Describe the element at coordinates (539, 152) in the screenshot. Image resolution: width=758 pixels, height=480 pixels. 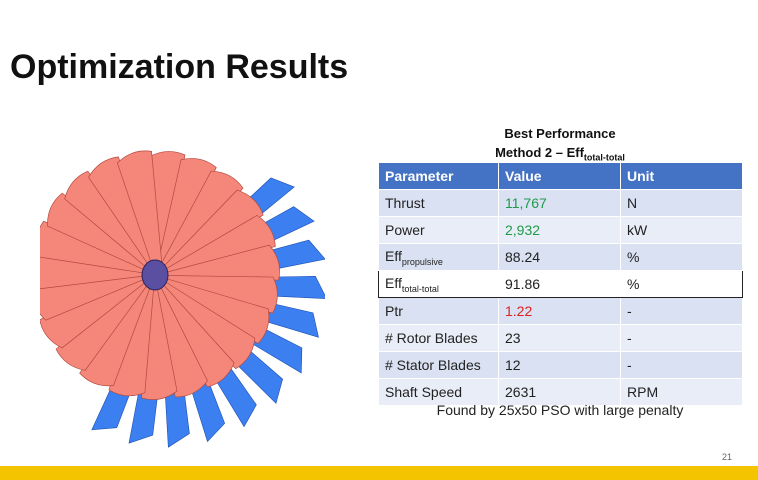
I see `subcaption: Method 2 – Eff` at that location.